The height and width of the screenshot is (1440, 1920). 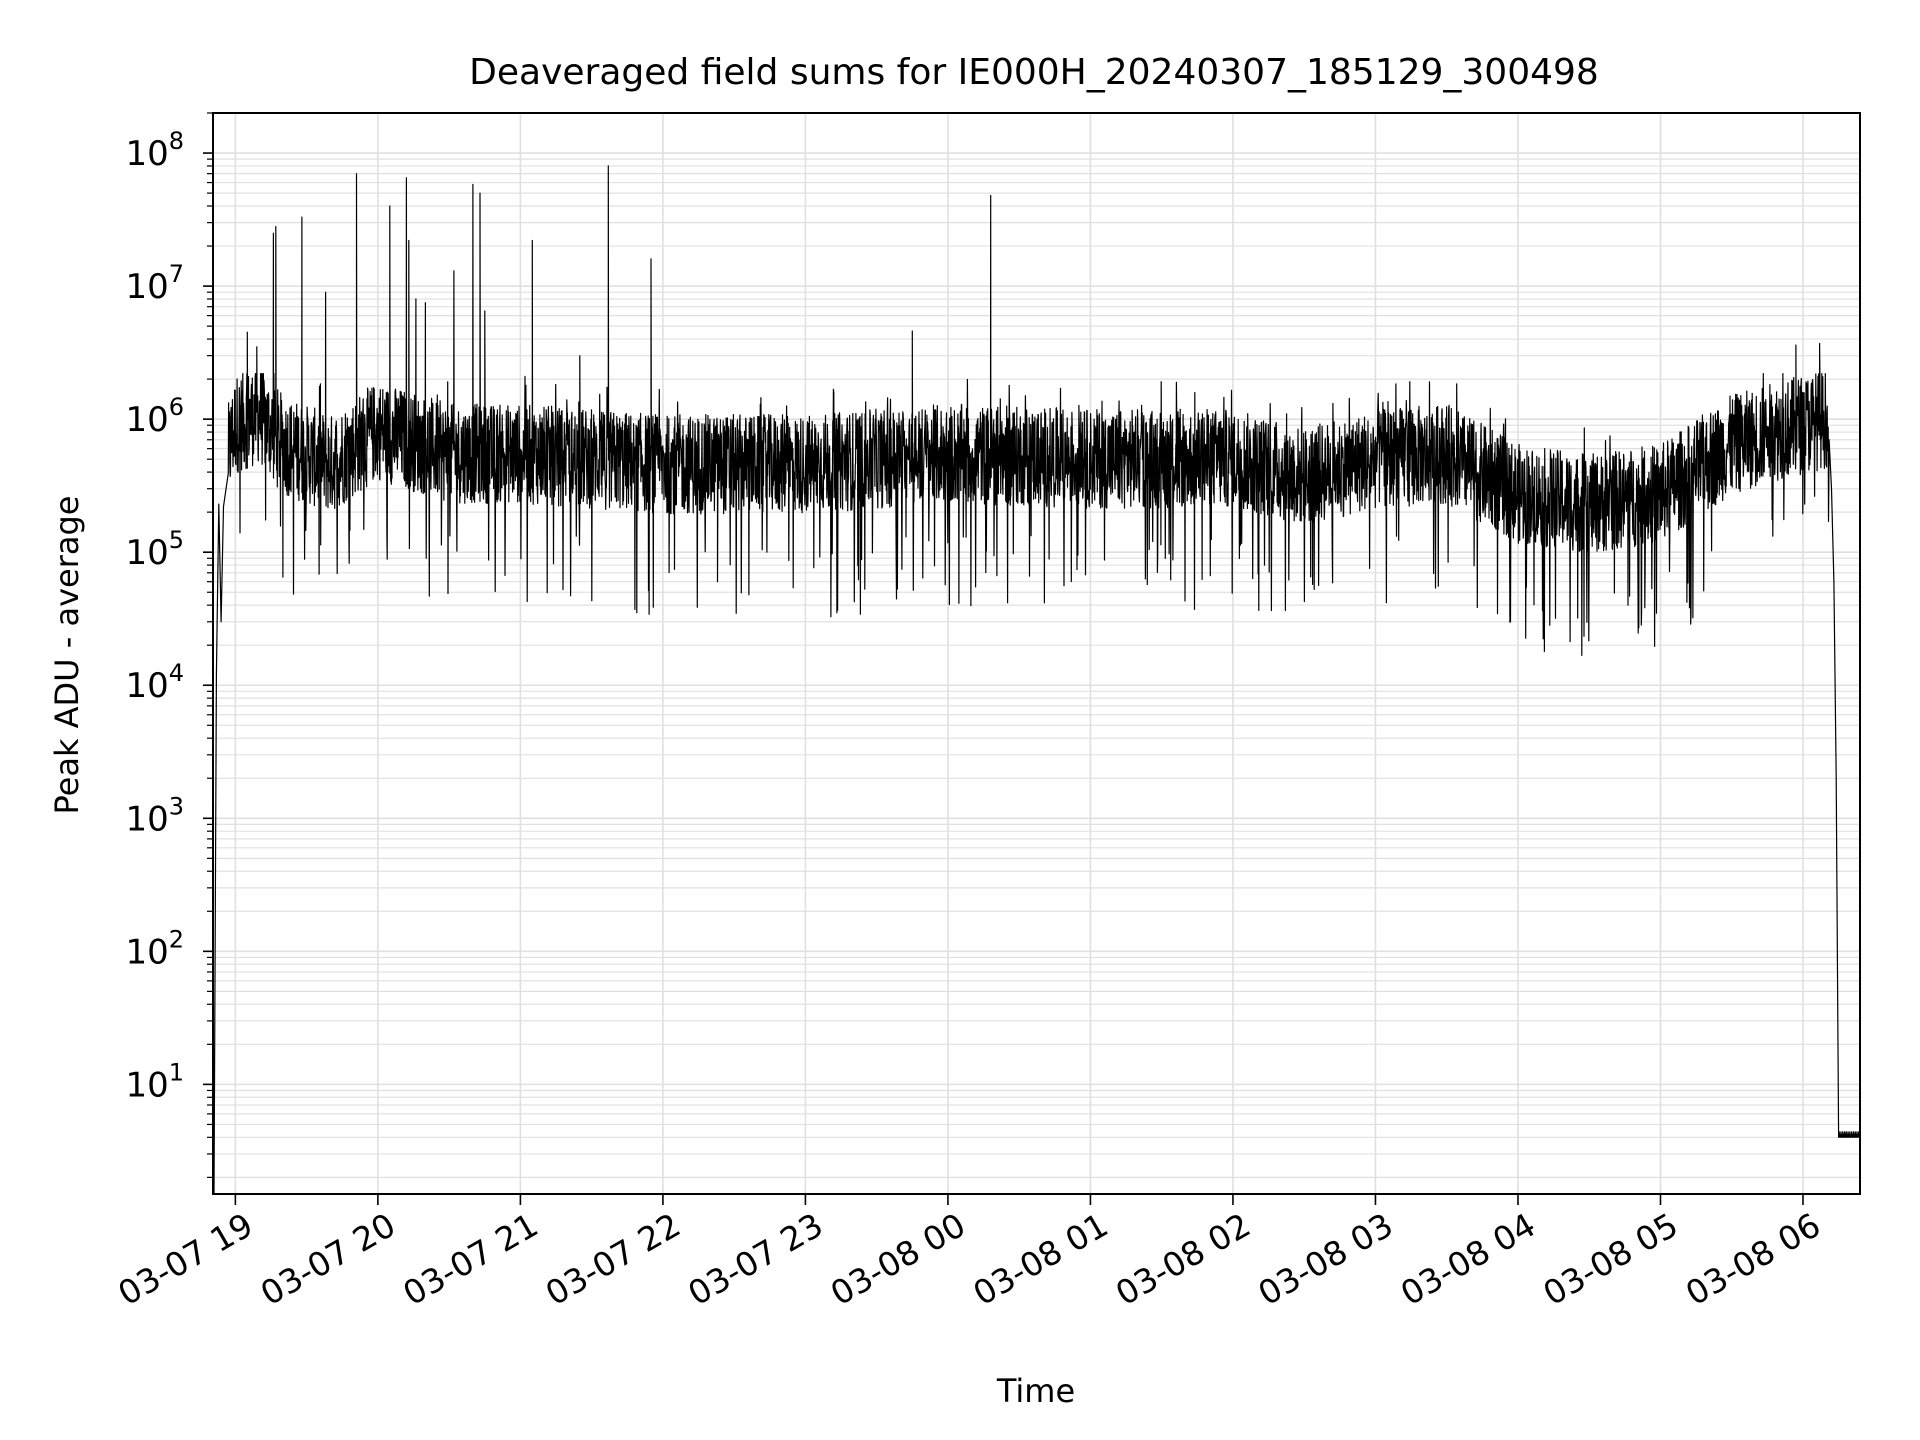 What do you see at coordinates (154, 549) in the screenshot?
I see `y-tick-label: 10⁵` at bounding box center [154, 549].